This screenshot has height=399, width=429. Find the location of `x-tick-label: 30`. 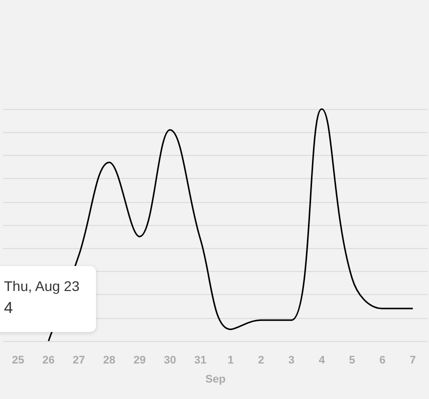

x-tick-label: 30 is located at coordinates (170, 360).